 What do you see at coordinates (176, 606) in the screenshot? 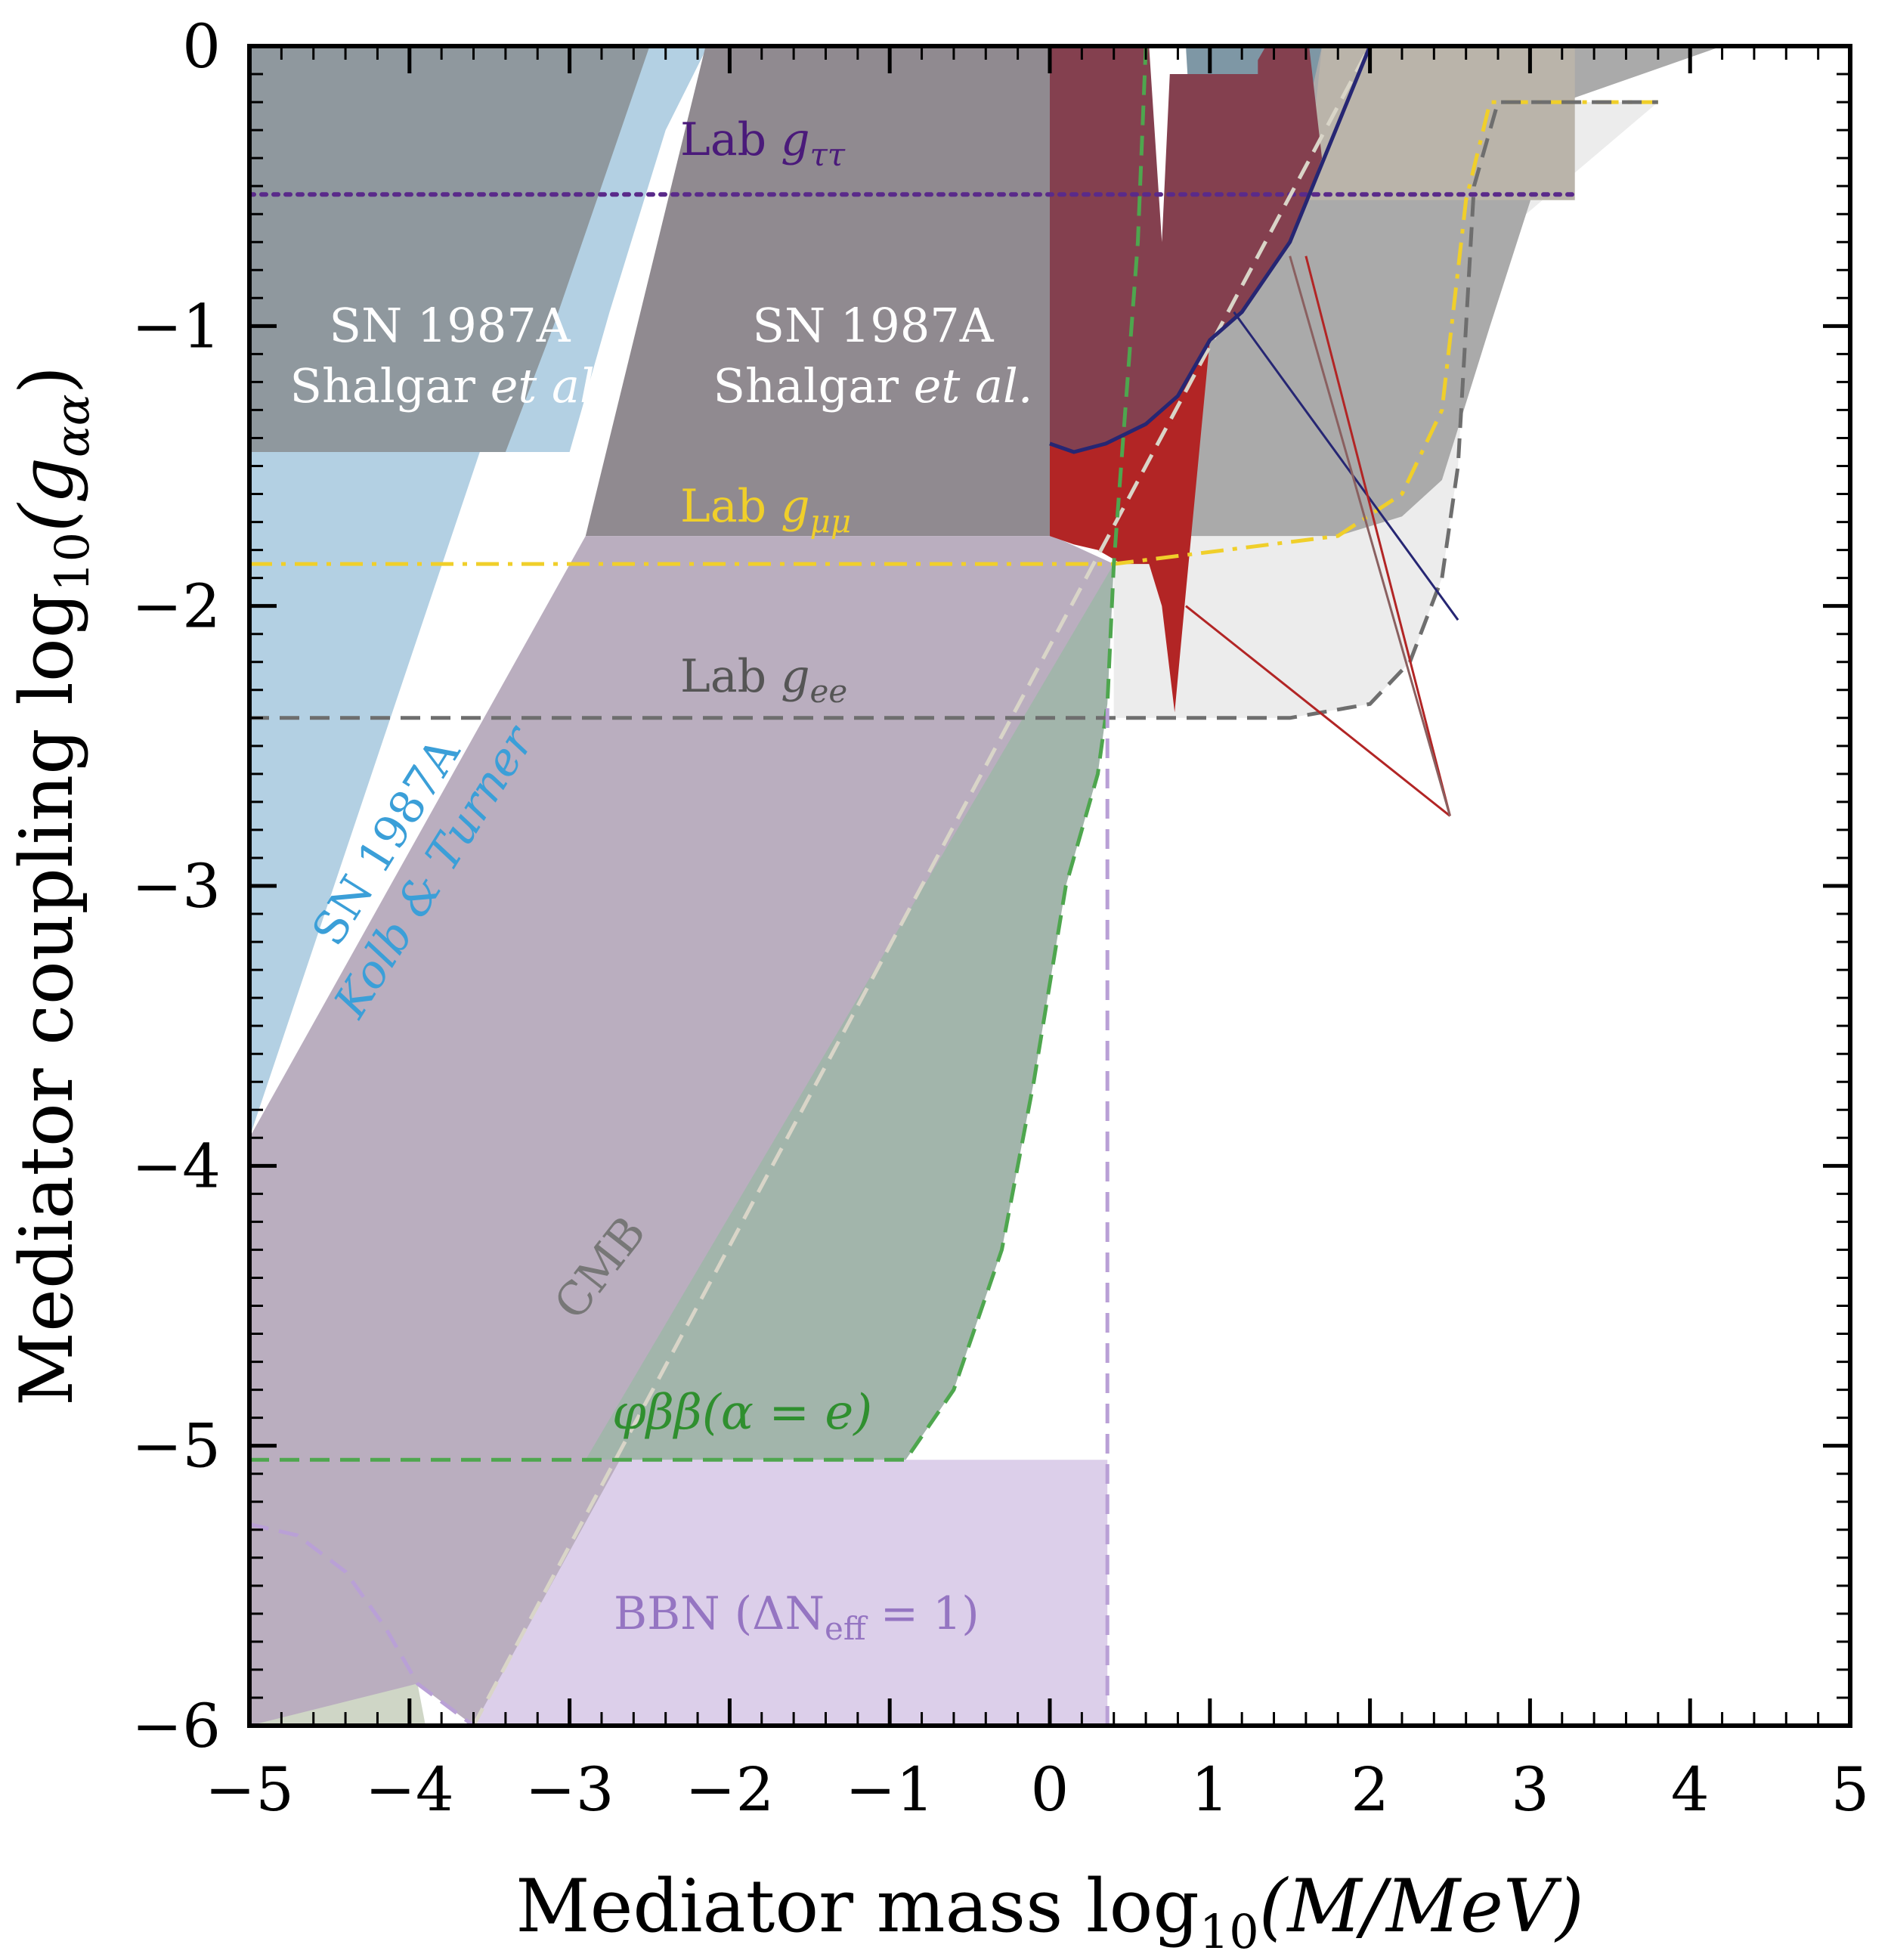
I see `y-tick-label: −2` at bounding box center [176, 606].